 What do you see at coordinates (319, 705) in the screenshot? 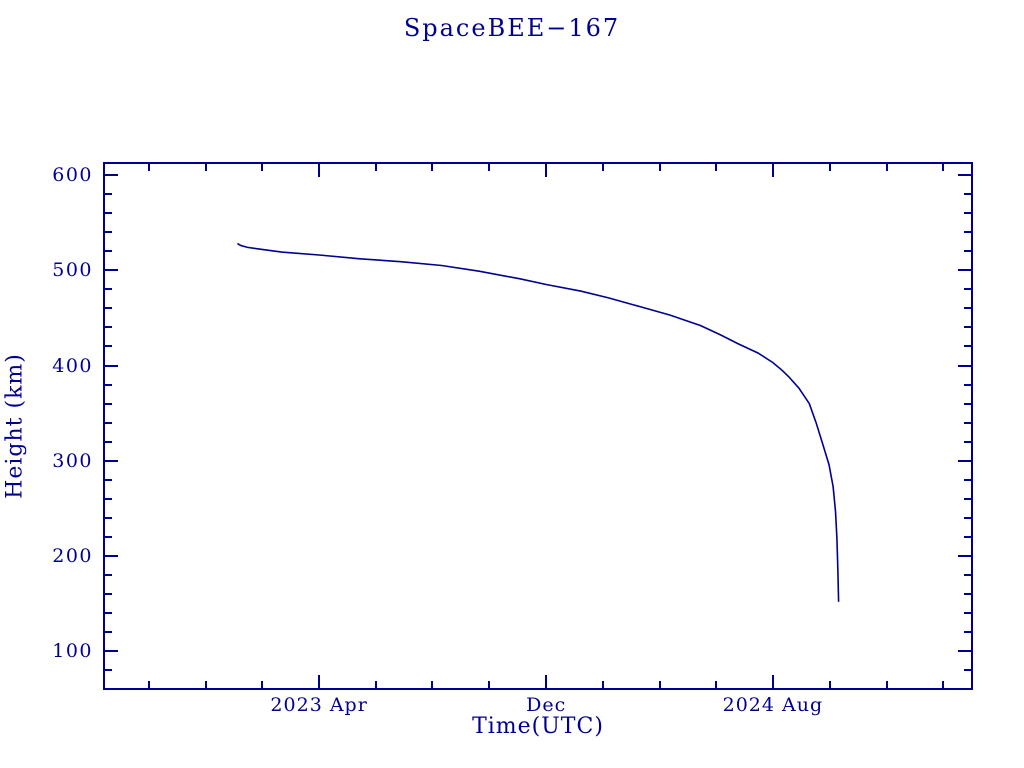
I see `x-tick-label: 2023 Apr` at bounding box center [319, 705].